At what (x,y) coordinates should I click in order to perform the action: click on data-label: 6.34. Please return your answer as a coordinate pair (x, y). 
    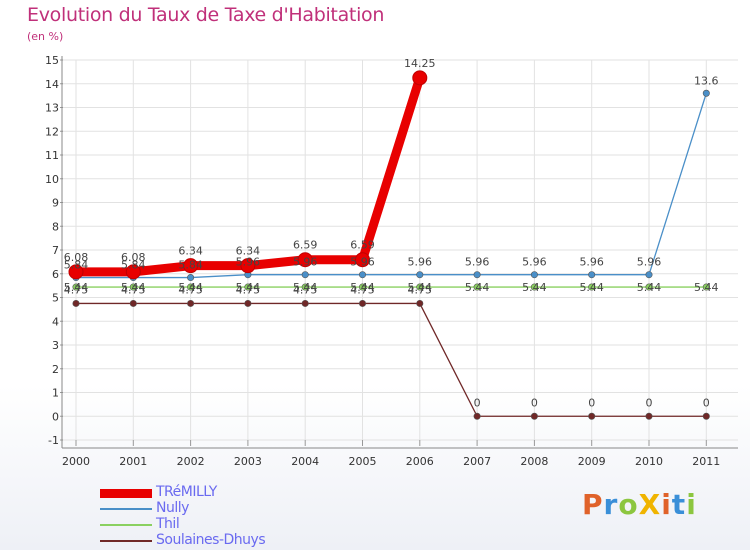
    Looking at the image, I should click on (248, 251).